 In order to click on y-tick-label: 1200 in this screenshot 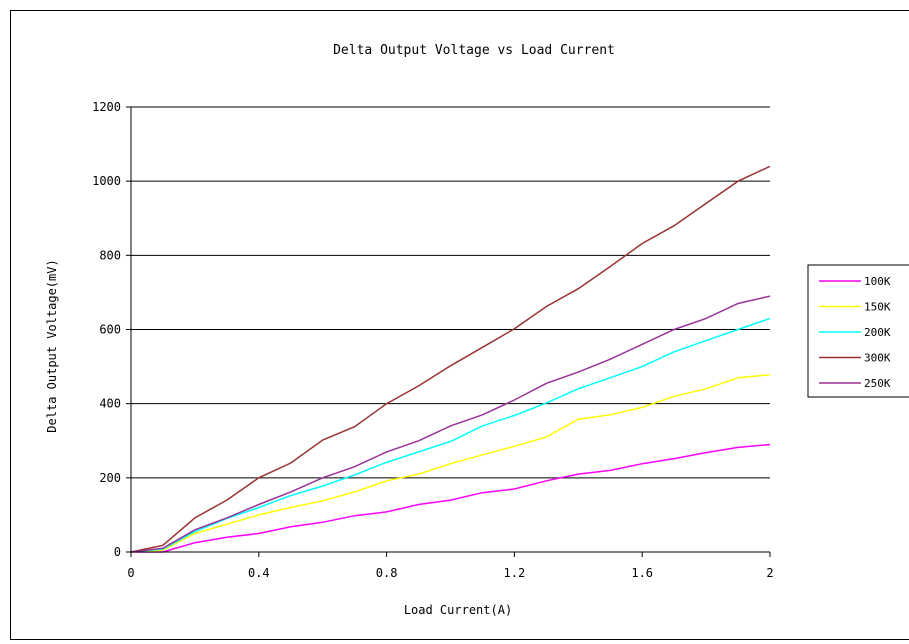, I will do `click(106, 107)`.